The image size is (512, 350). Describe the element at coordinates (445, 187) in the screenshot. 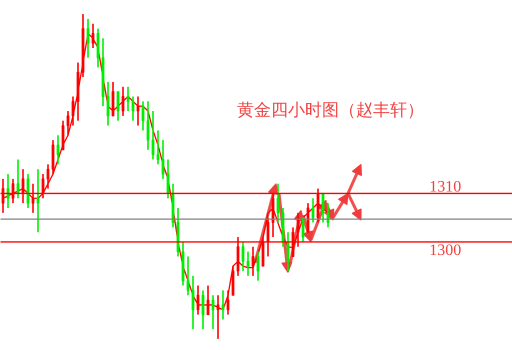

I see `ref-line-label: 1310` at that location.